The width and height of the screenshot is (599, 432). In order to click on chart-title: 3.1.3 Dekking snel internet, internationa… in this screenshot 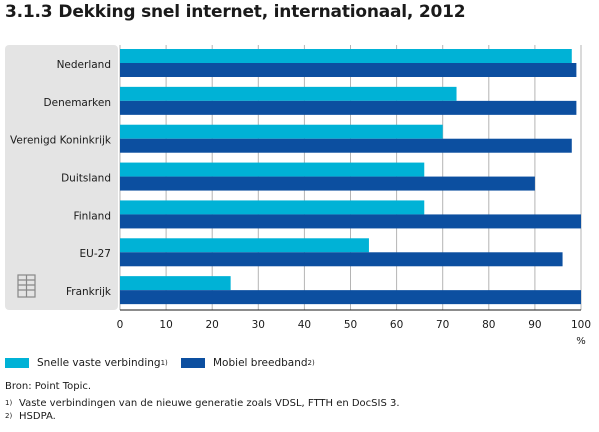, I will do `click(235, 12)`.